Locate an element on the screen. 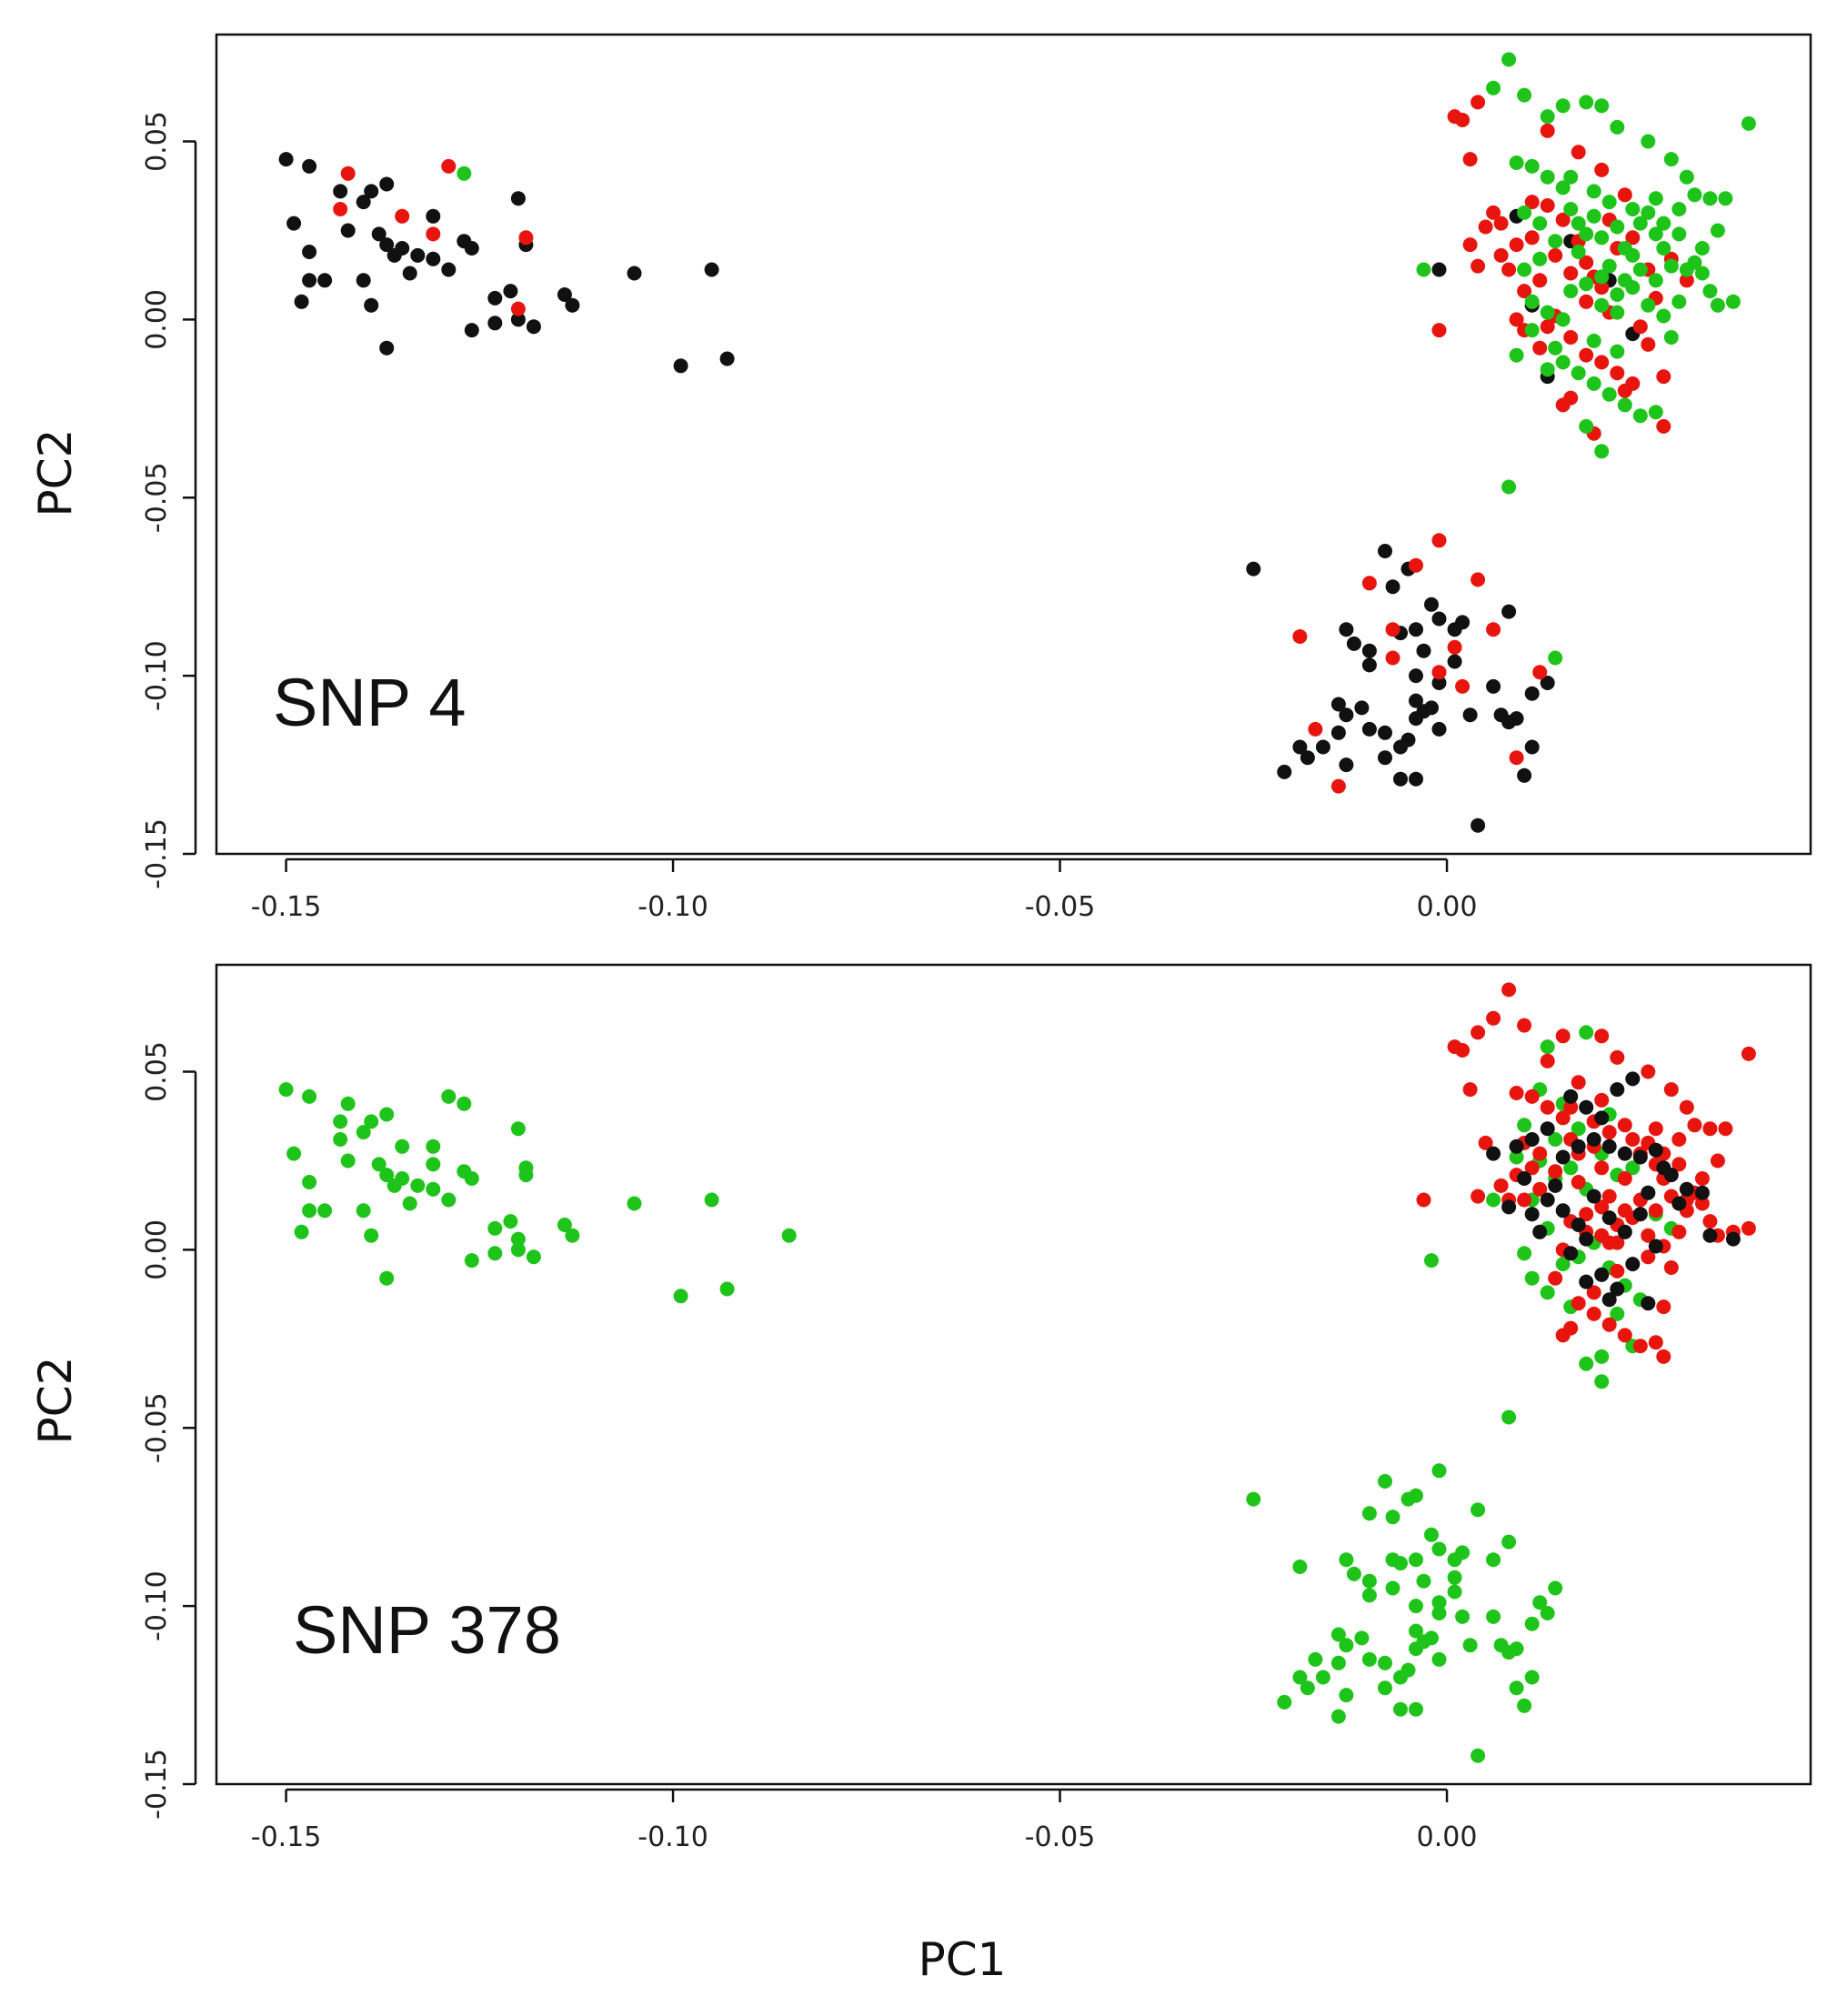  panel-label: SNP 4 is located at coordinates (370, 702).